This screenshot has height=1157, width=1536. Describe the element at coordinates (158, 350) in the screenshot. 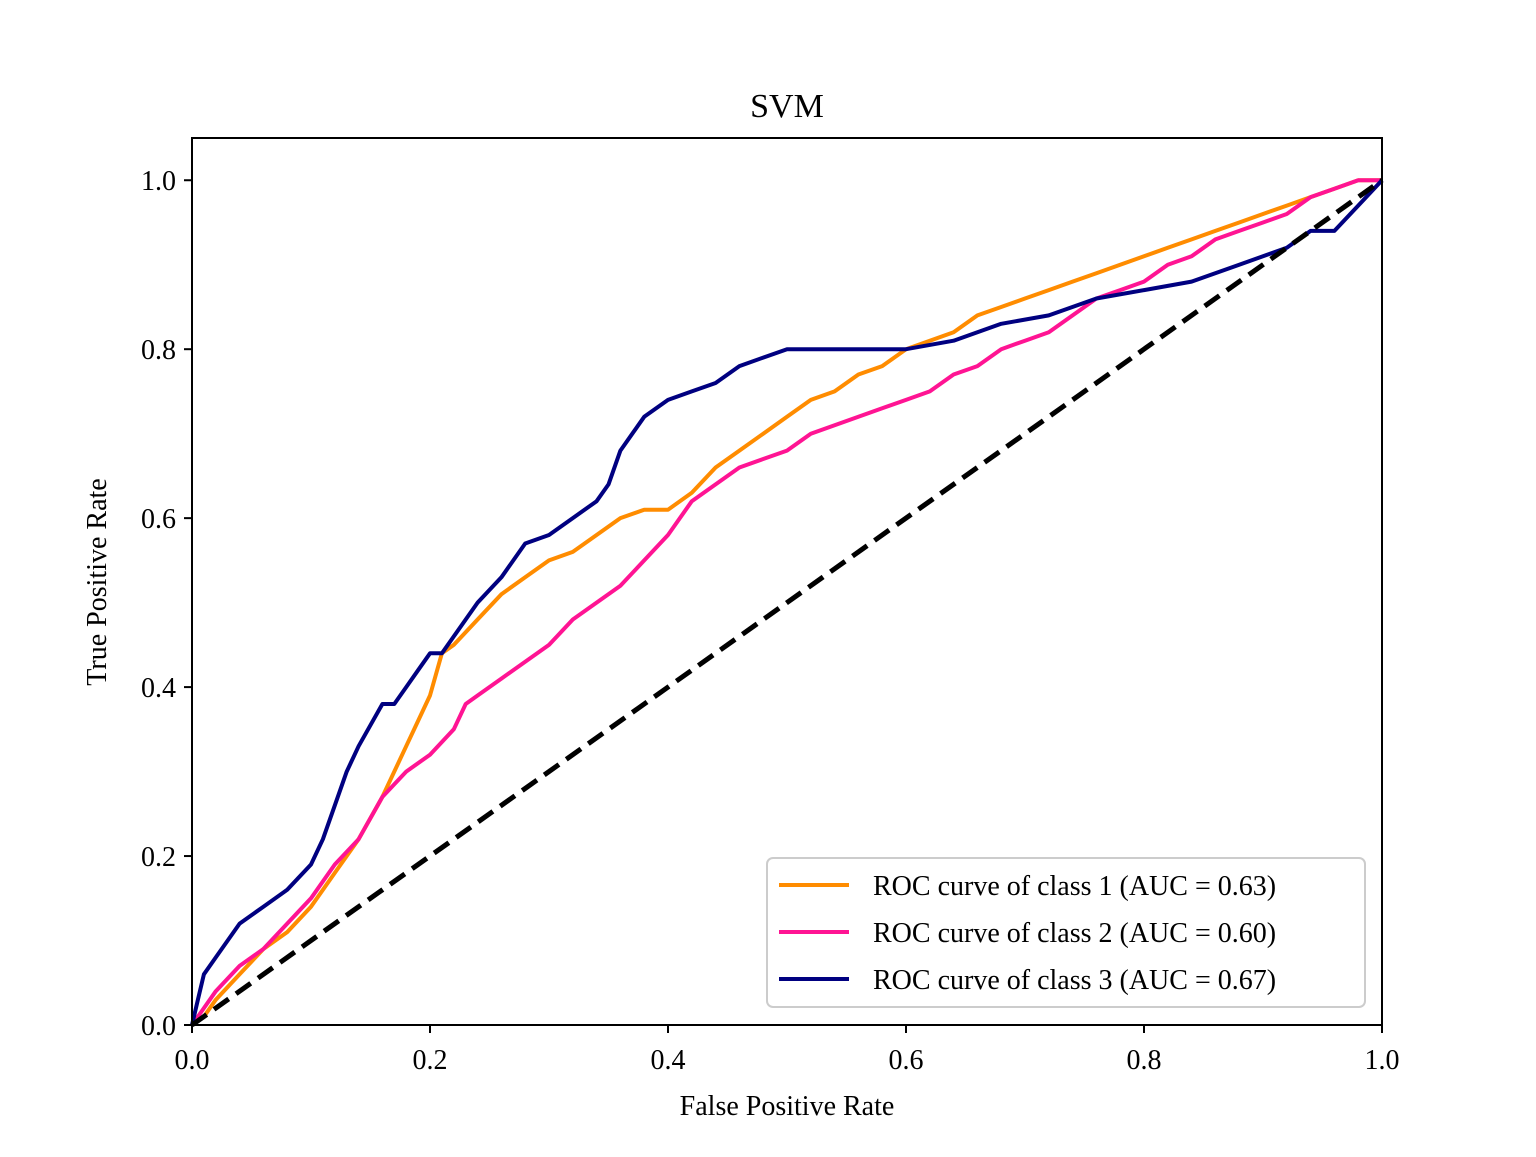

I see `y-tick-label: 0.8` at that location.